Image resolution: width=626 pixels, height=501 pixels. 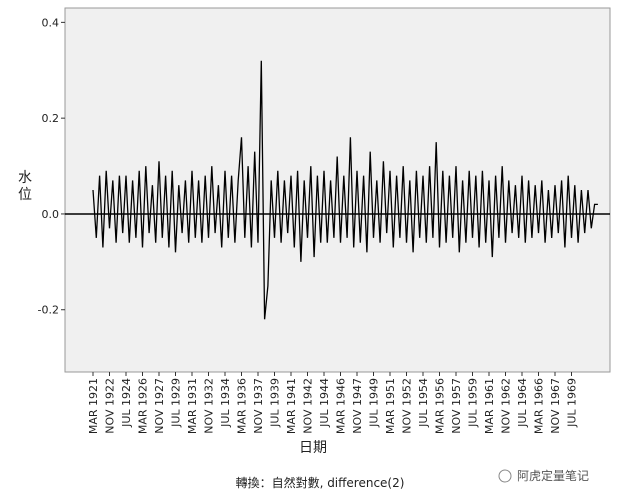 I want to click on x-tick-label: JUL 1964, so click(x=522, y=403).